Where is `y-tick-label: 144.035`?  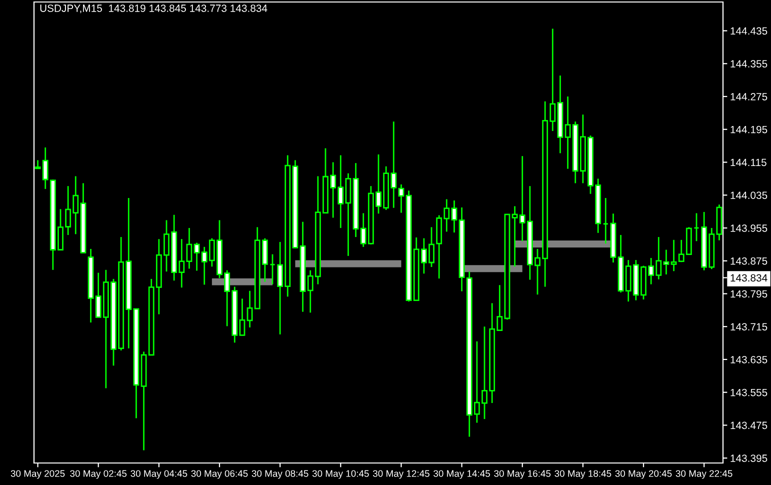 y-tick-label: 144.035 is located at coordinates (749, 195).